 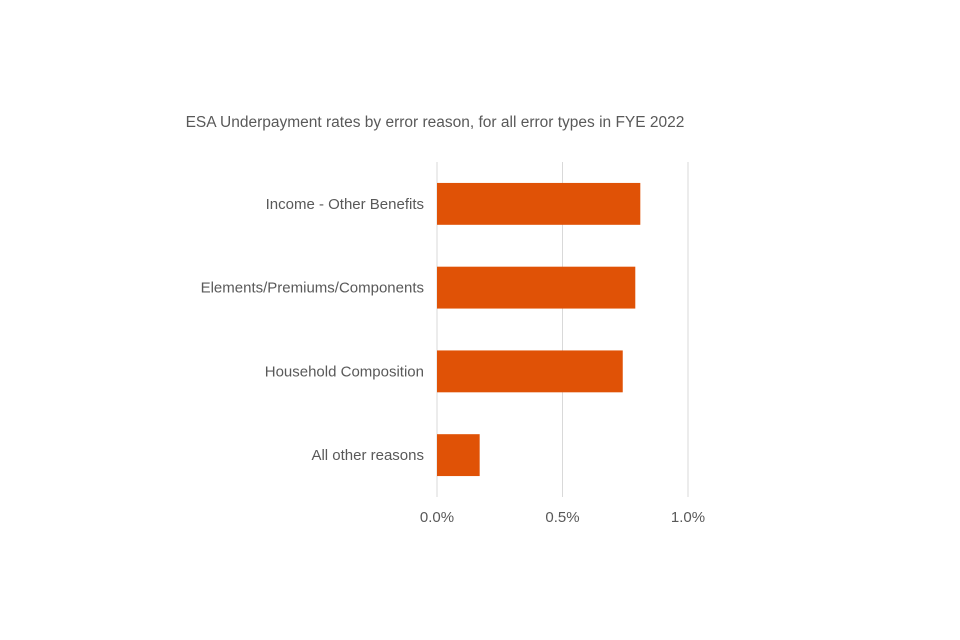 I want to click on x-axis-tick-labels: 0.0% 0.5% 1.0%, so click(x=562, y=517).